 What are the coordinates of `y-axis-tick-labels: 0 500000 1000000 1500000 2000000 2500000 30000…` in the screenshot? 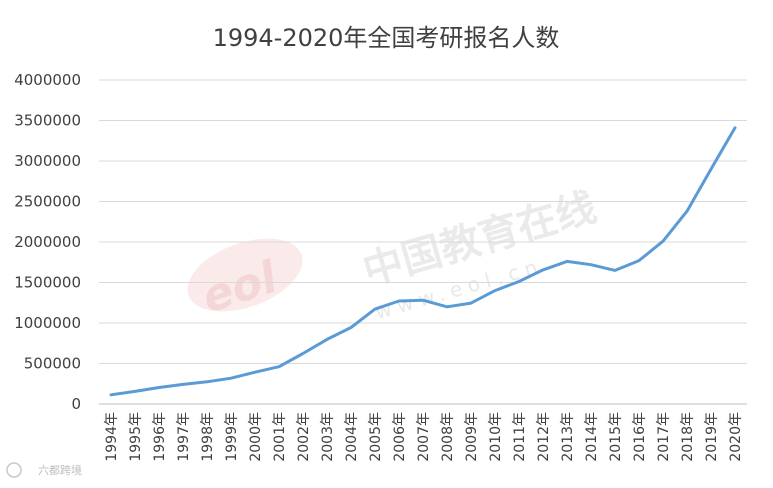 It's located at (47, 242).